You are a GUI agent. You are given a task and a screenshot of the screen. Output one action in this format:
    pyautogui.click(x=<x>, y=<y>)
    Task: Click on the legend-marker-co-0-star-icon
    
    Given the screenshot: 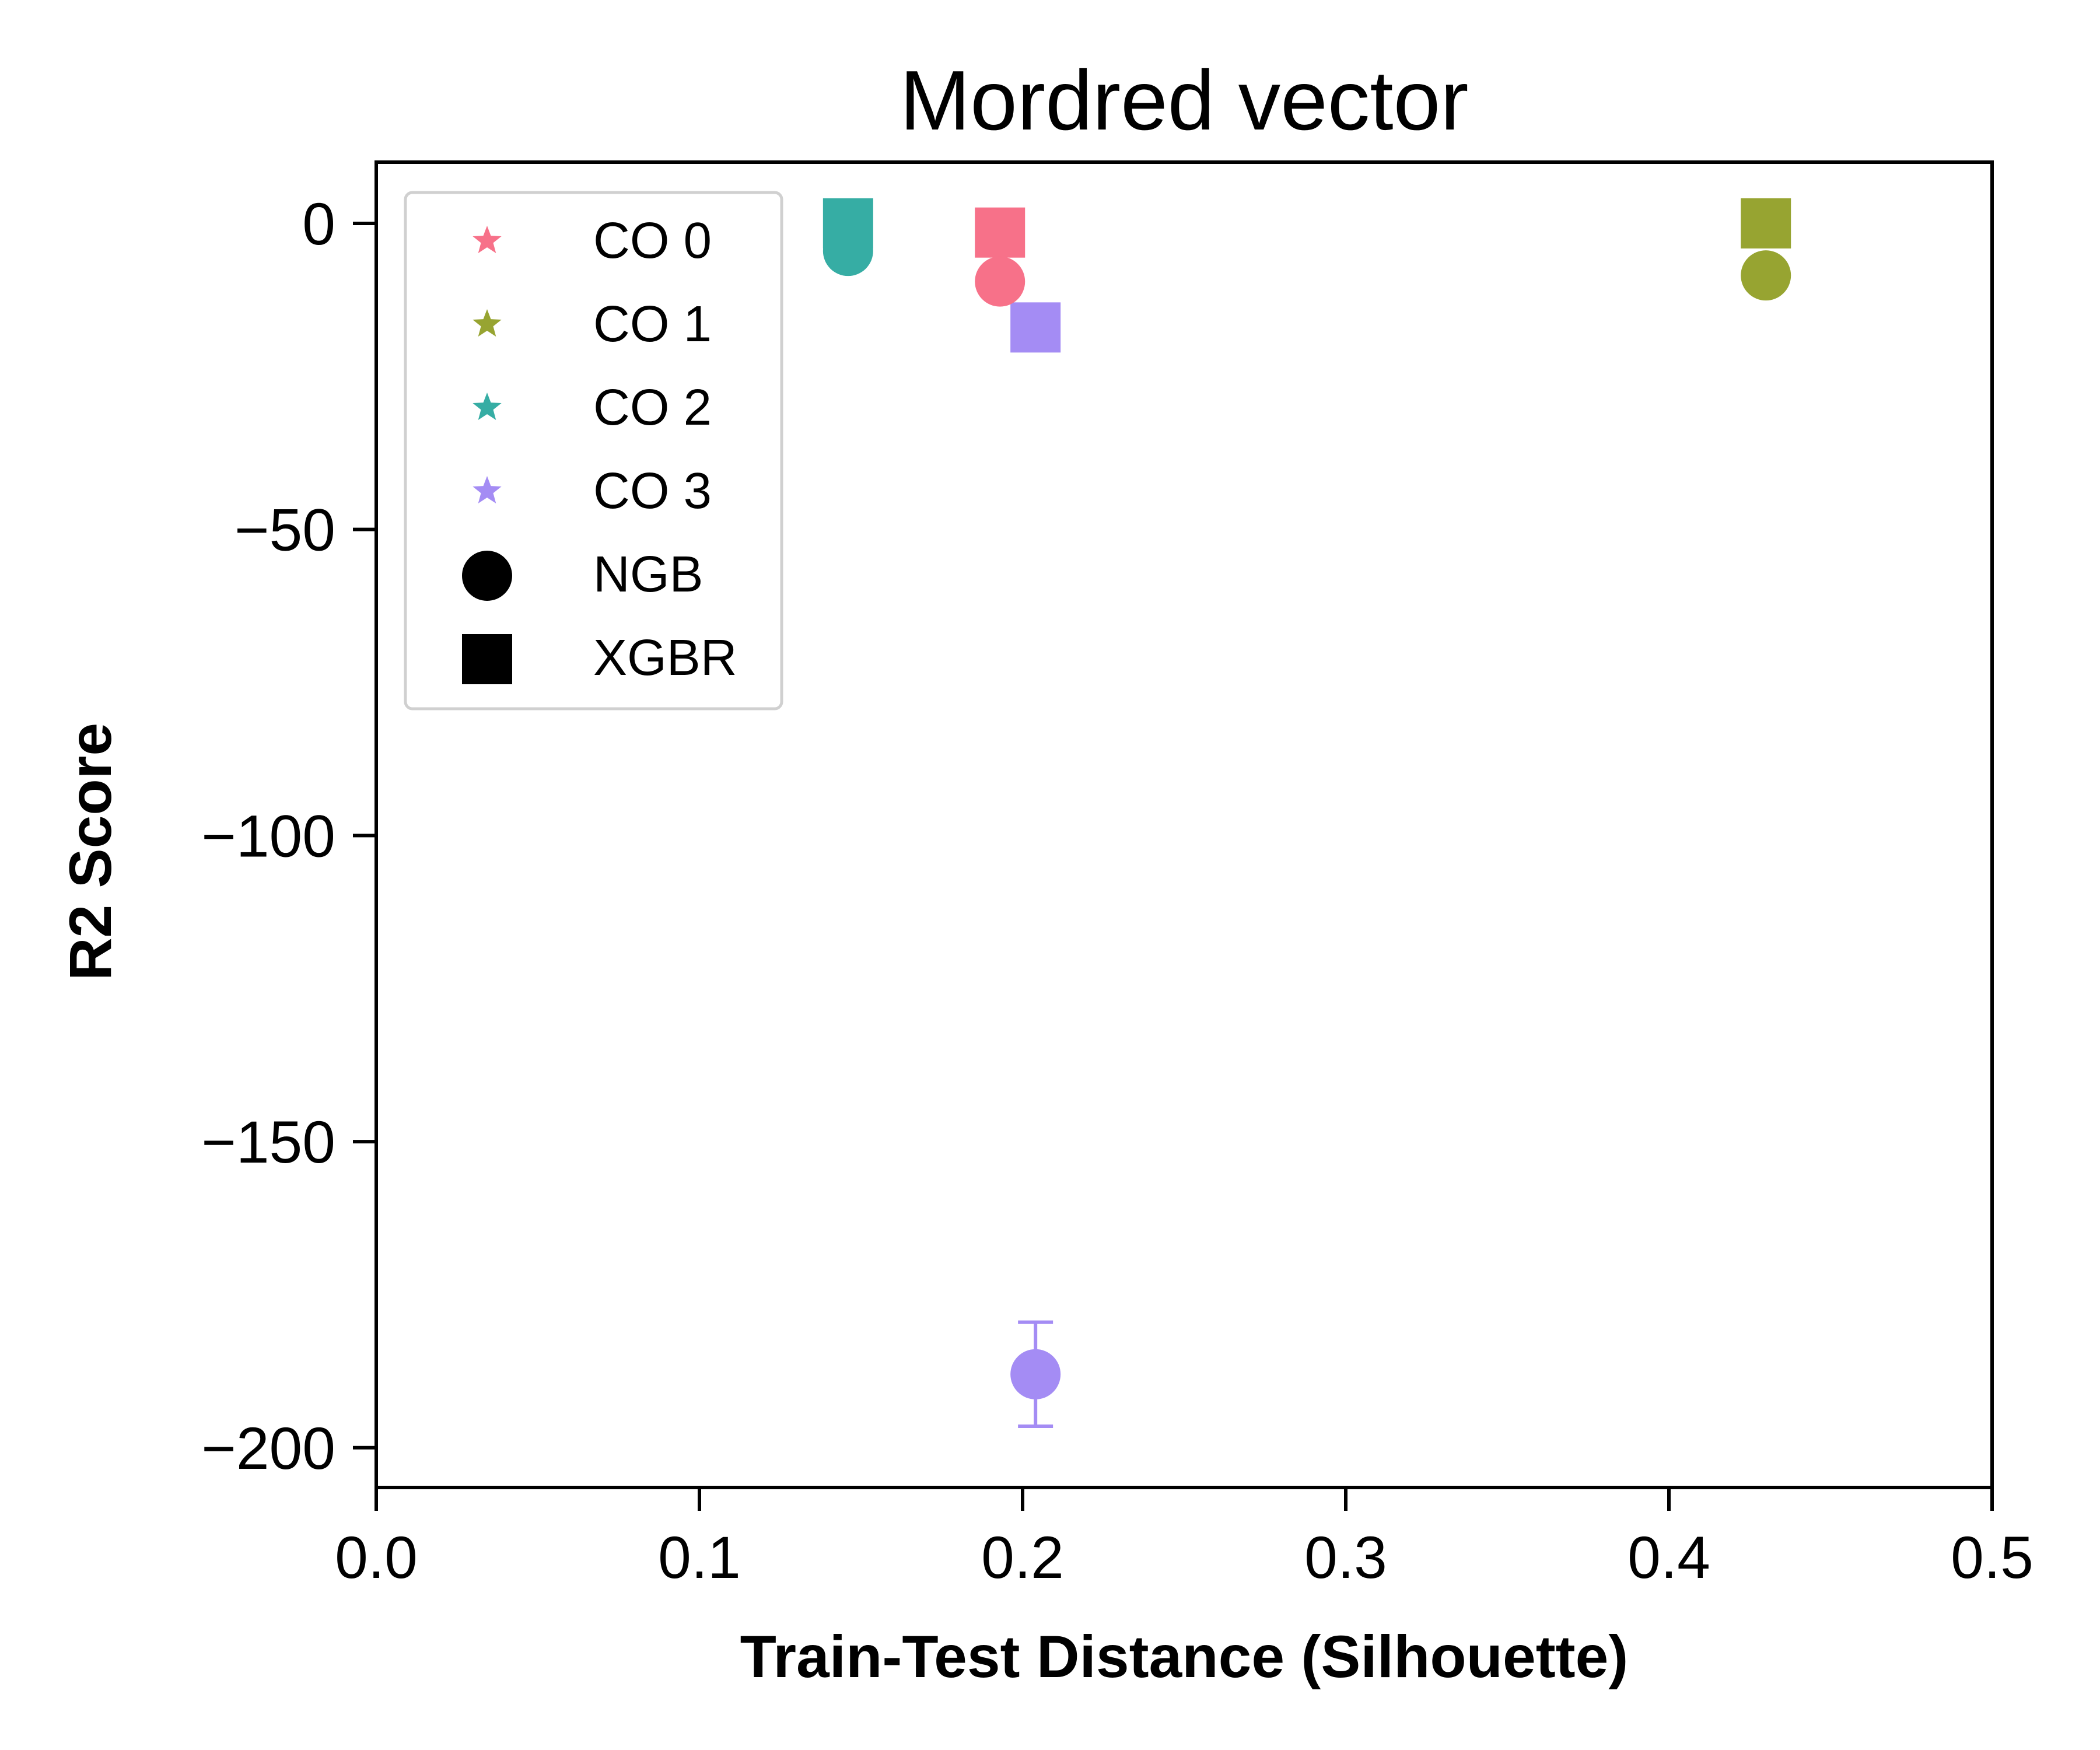 What is the action you would take?
    pyautogui.click(x=487, y=239)
    